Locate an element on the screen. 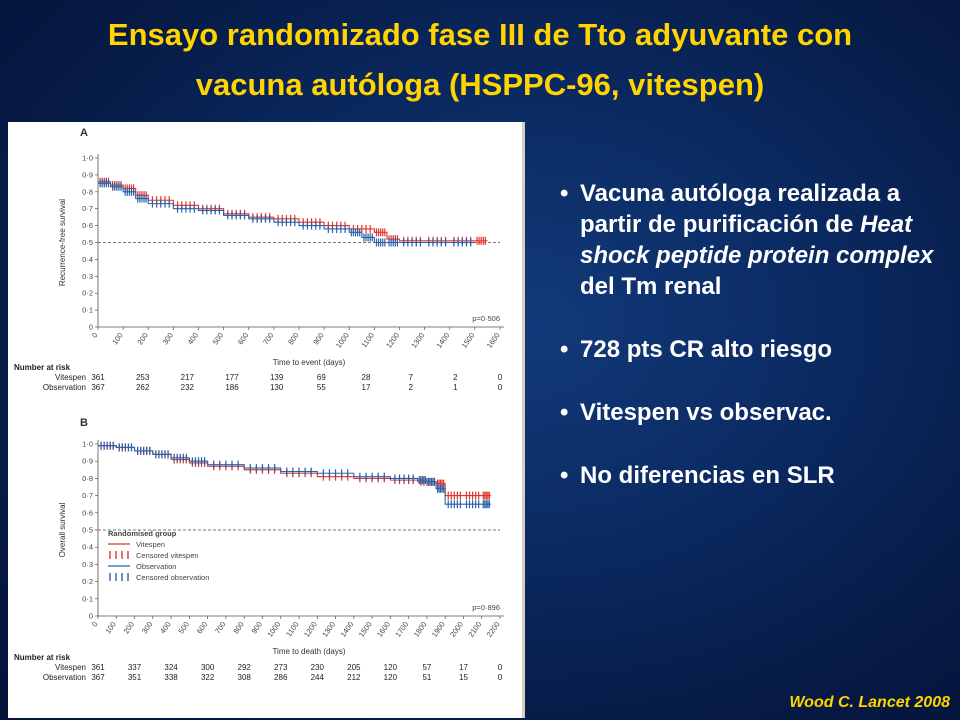  panel-b-risk-value: 244 is located at coordinates (318, 677).